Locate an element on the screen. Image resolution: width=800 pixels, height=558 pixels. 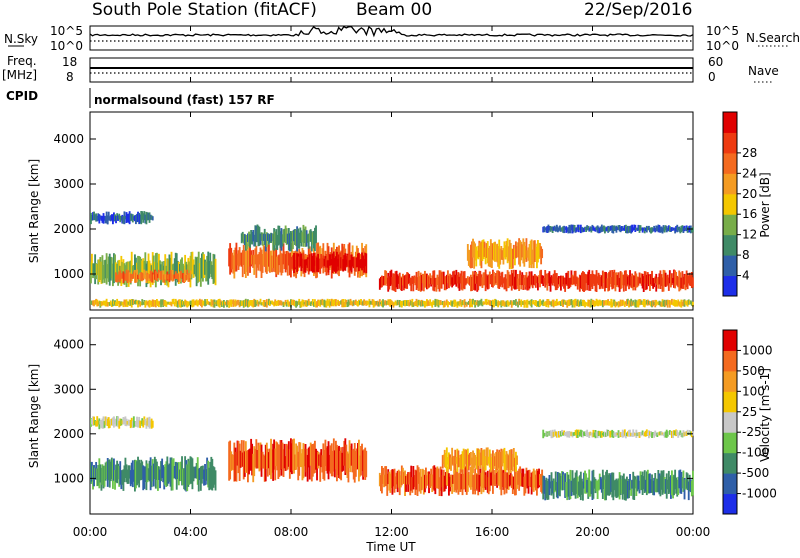
xaxis-label: Time UT is located at coordinates (390, 547).